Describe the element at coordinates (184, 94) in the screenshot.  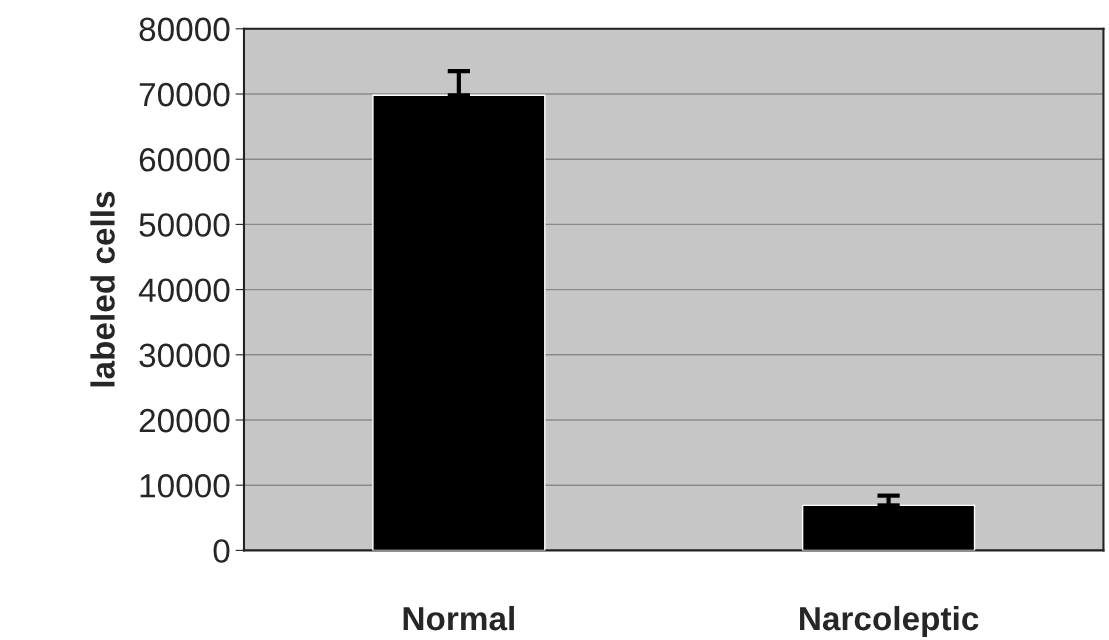
I see `y-tick-label: 70000` at that location.